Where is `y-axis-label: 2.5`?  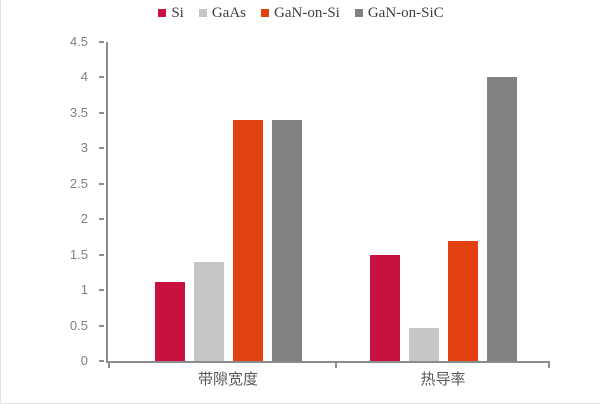 y-axis-label: 2.5 is located at coordinates (78, 183).